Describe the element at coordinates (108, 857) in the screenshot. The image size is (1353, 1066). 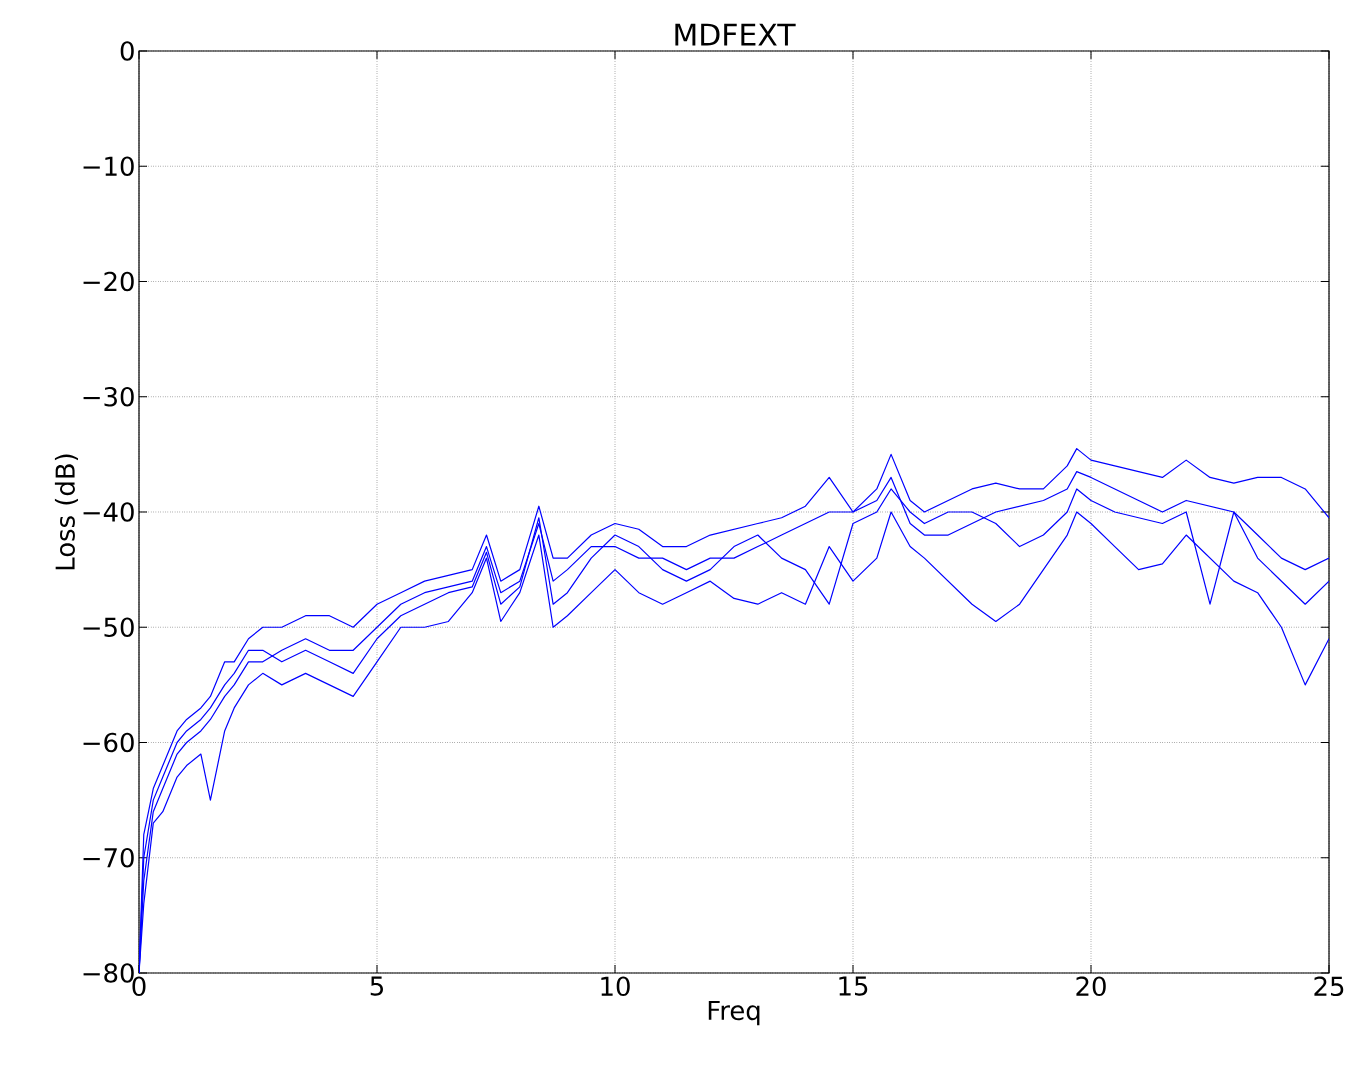
I see `y-tick-label: −70` at that location.